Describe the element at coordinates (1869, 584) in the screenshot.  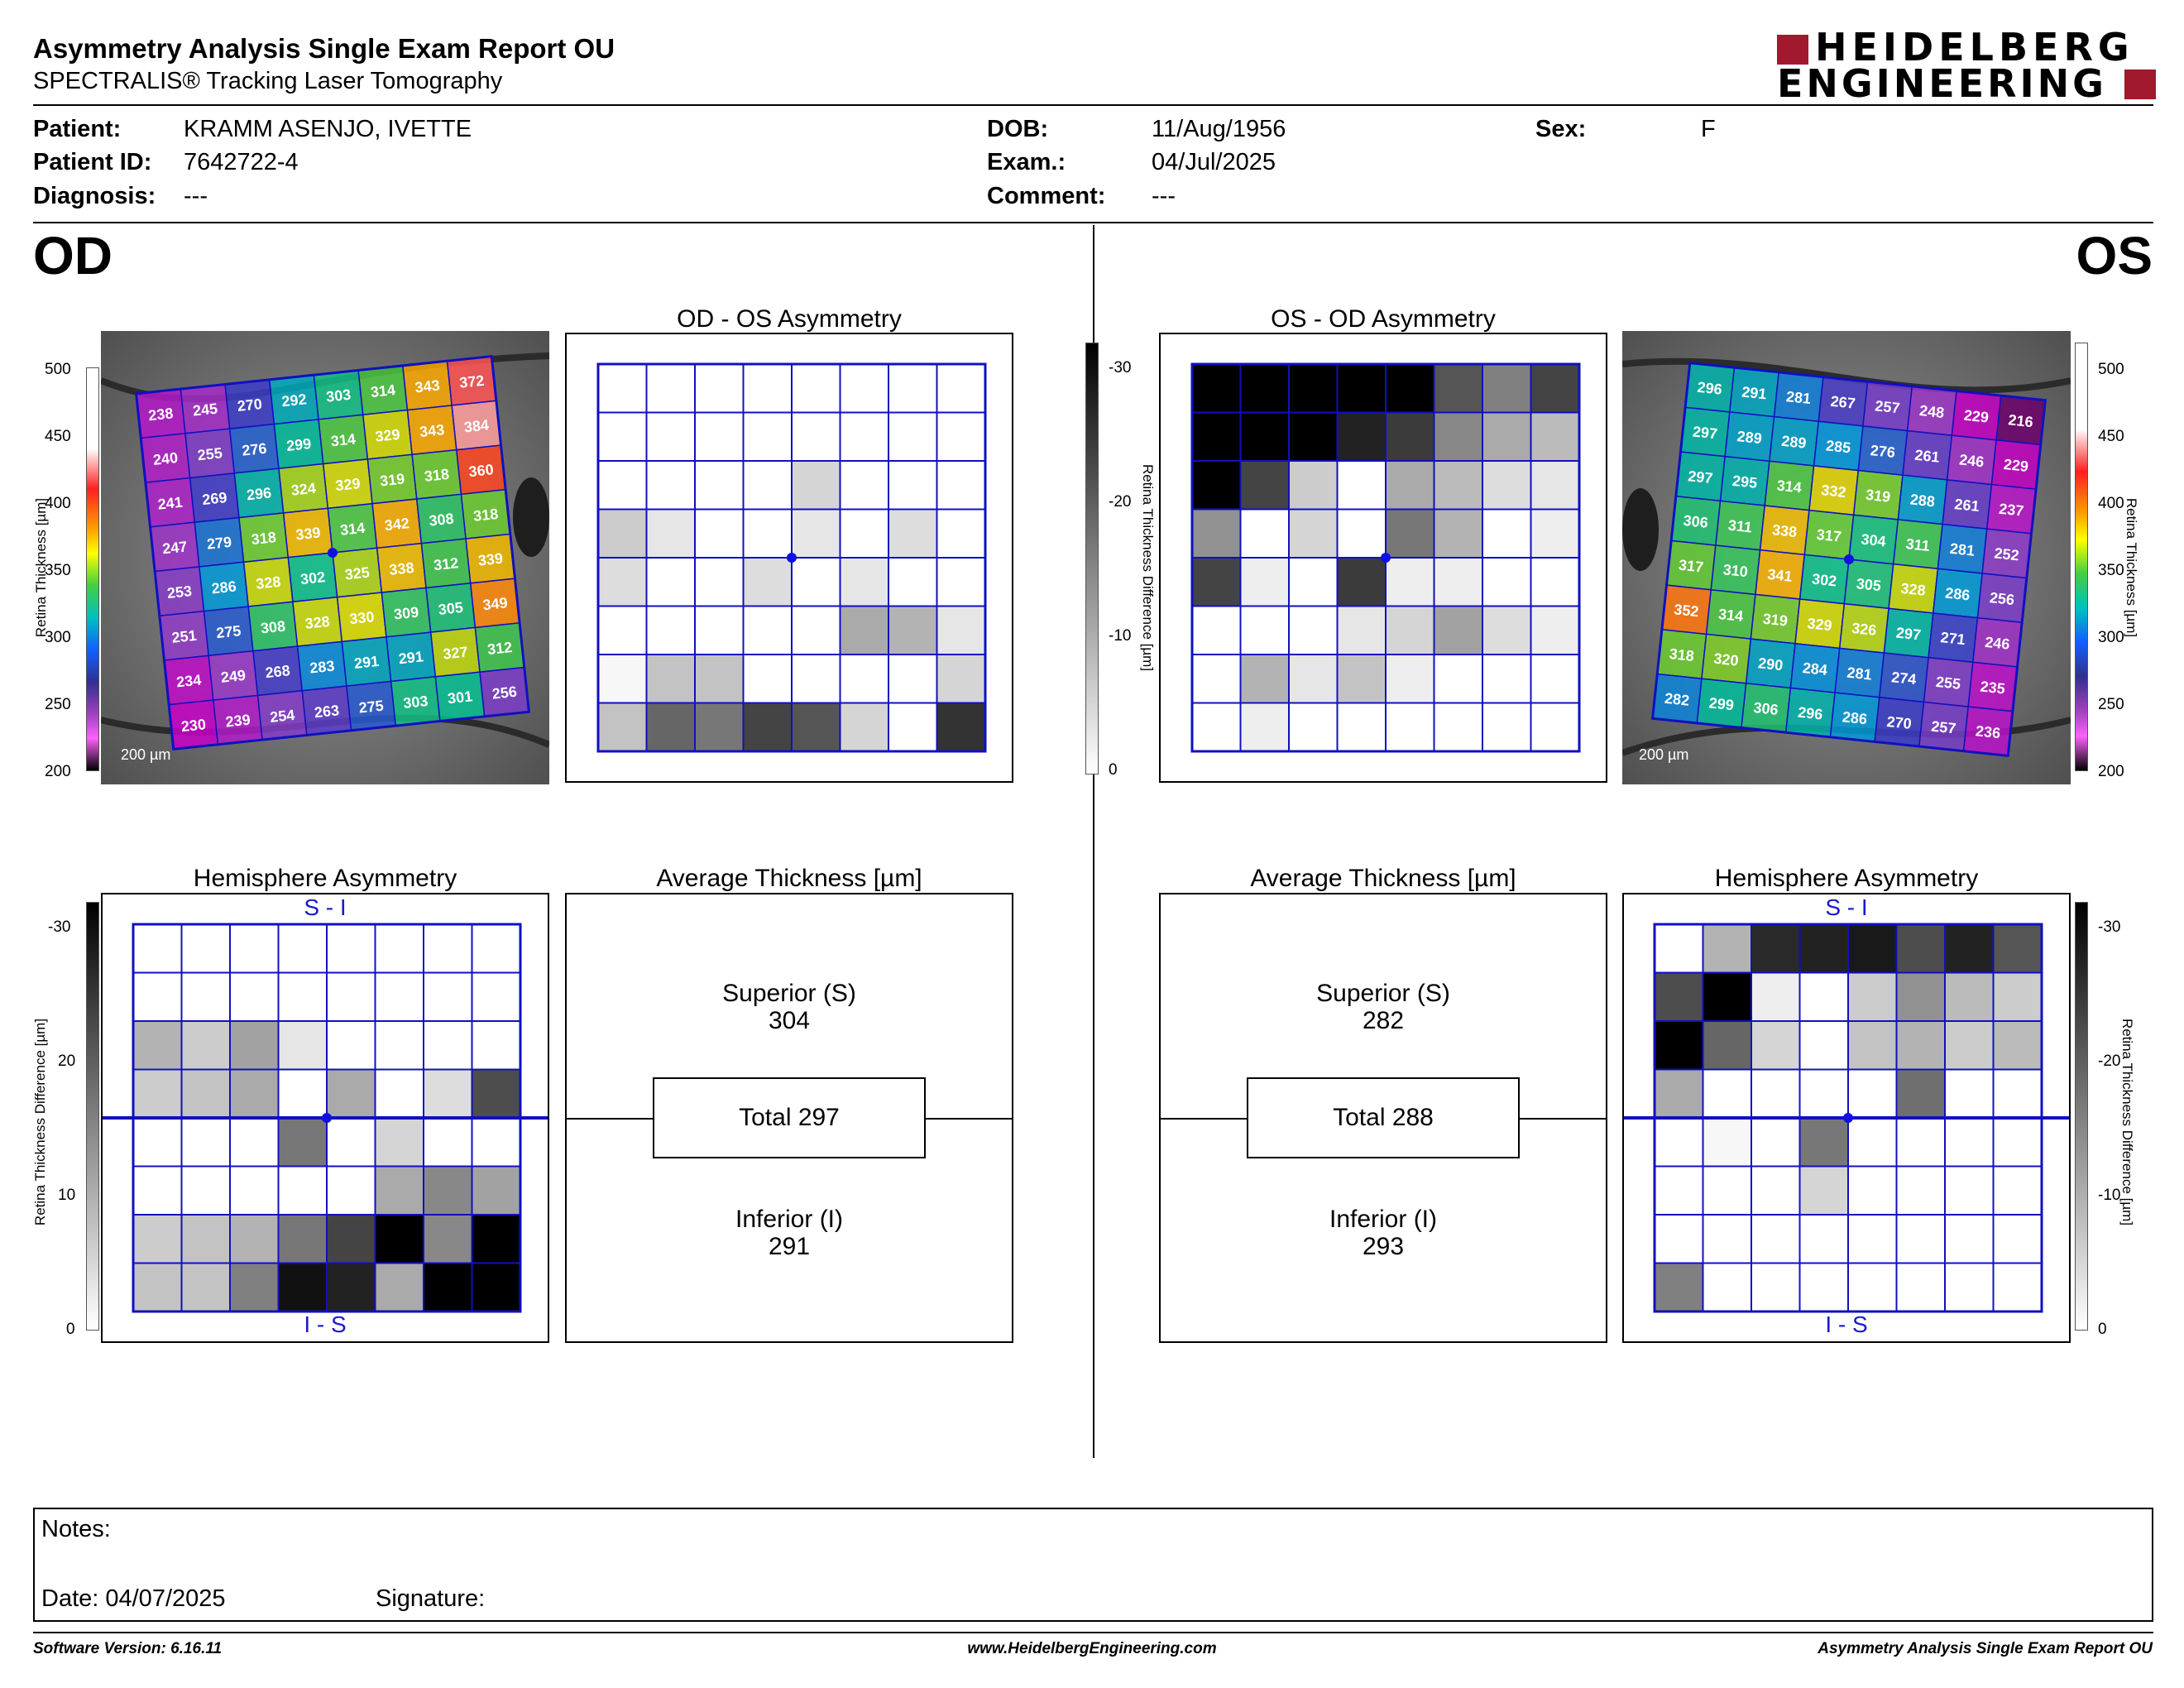
I see `os-thickness-value-4-4: 305` at that location.